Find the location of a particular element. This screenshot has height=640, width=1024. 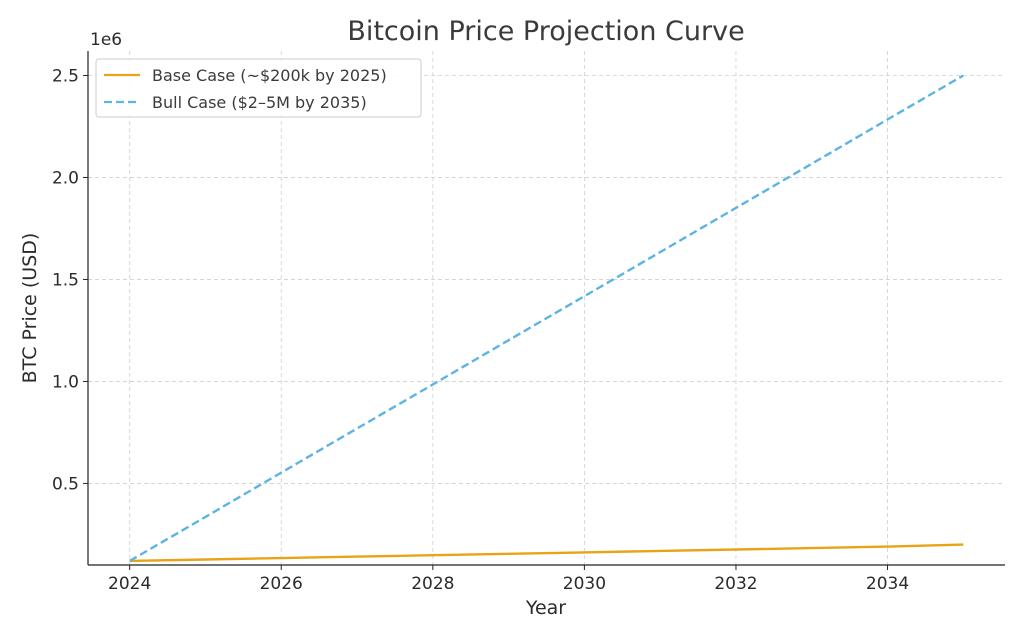

y-axis-ticks: 0.5 1.0 1.5 2.0 2.5 is located at coordinates (70, 280).